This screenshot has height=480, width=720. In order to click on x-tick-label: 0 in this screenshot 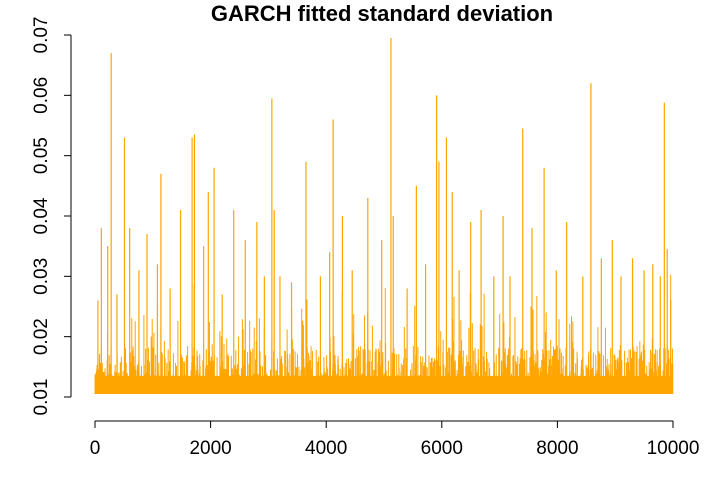, I will do `click(95, 448)`.